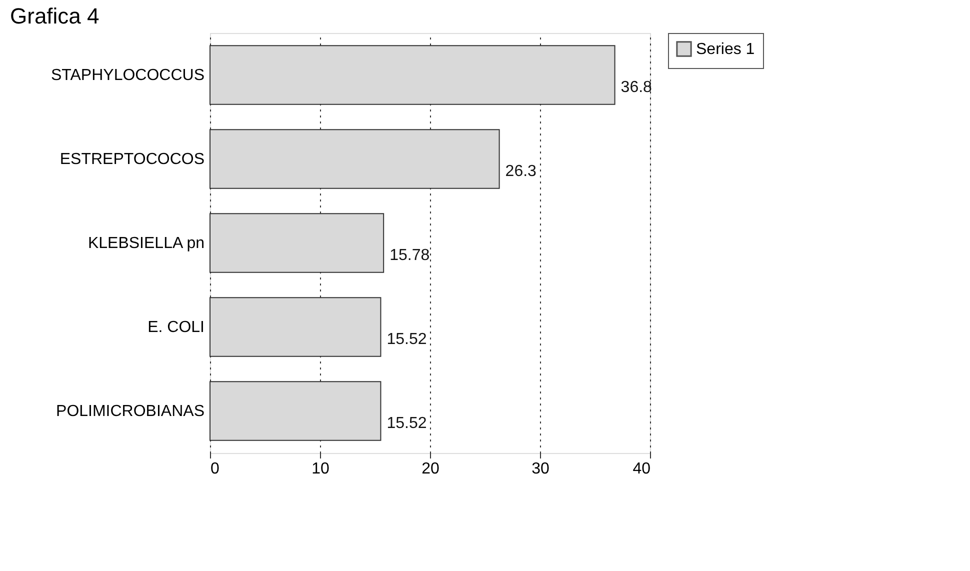  Describe the element at coordinates (127, 75) in the screenshot. I see `y-tick-label: STAPHYLOCOCCUS` at that location.